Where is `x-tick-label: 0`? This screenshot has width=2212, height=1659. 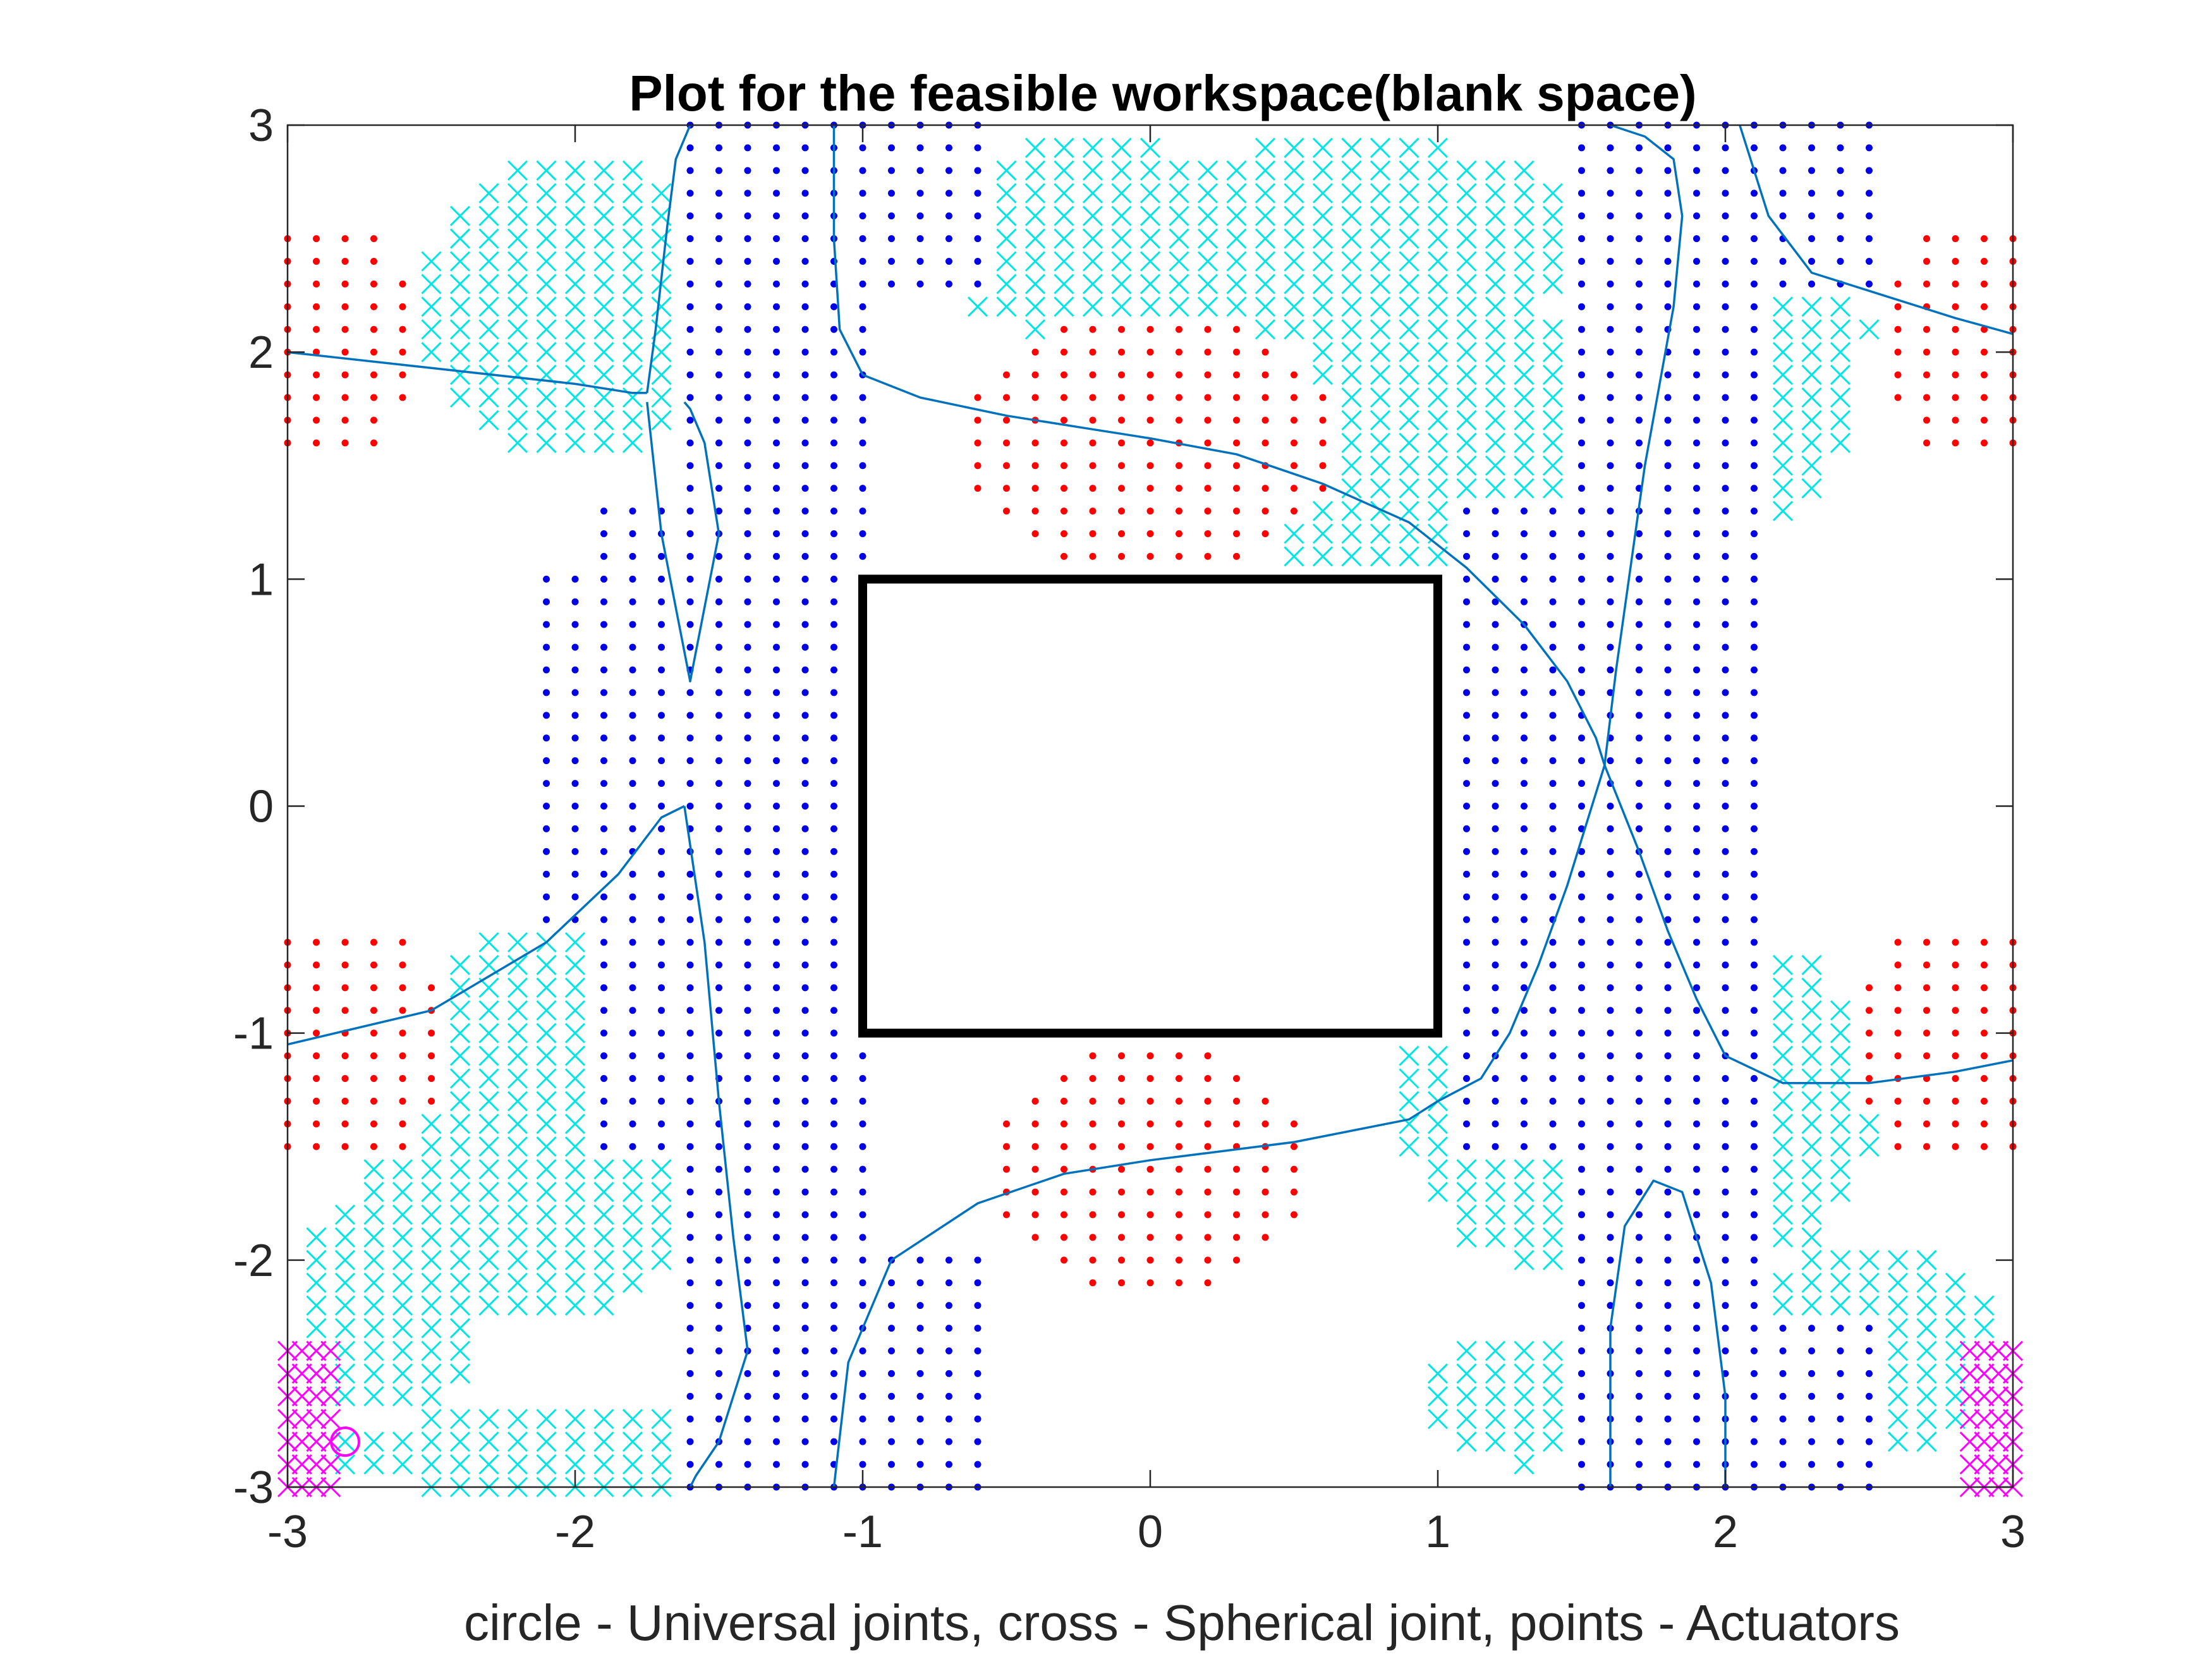
x-tick-label: 0 is located at coordinates (1150, 1532).